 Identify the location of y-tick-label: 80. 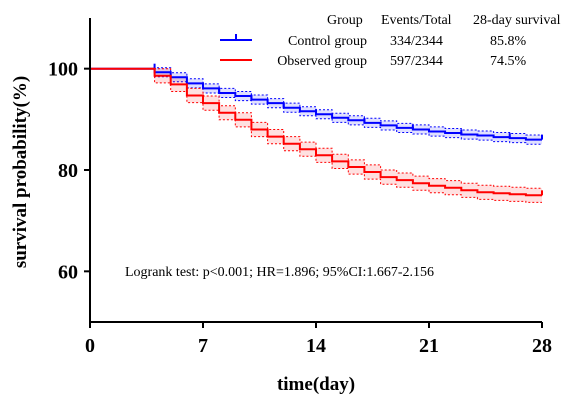
(68, 171).